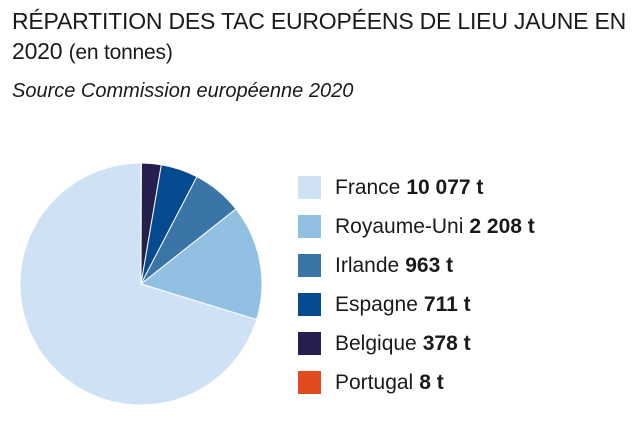 The height and width of the screenshot is (435, 643). I want to click on legend-value: 2 208 t, so click(502, 226).